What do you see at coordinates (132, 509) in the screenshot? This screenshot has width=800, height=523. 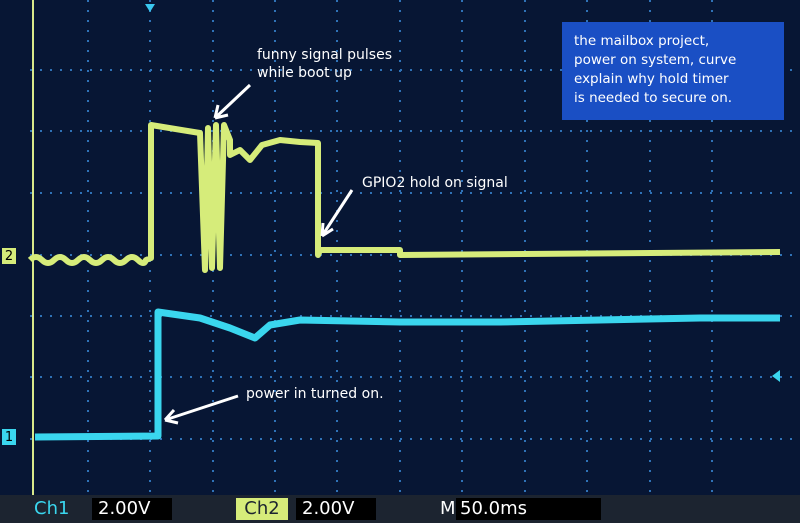 I see `ch1-scale: 2.00V` at bounding box center [132, 509].